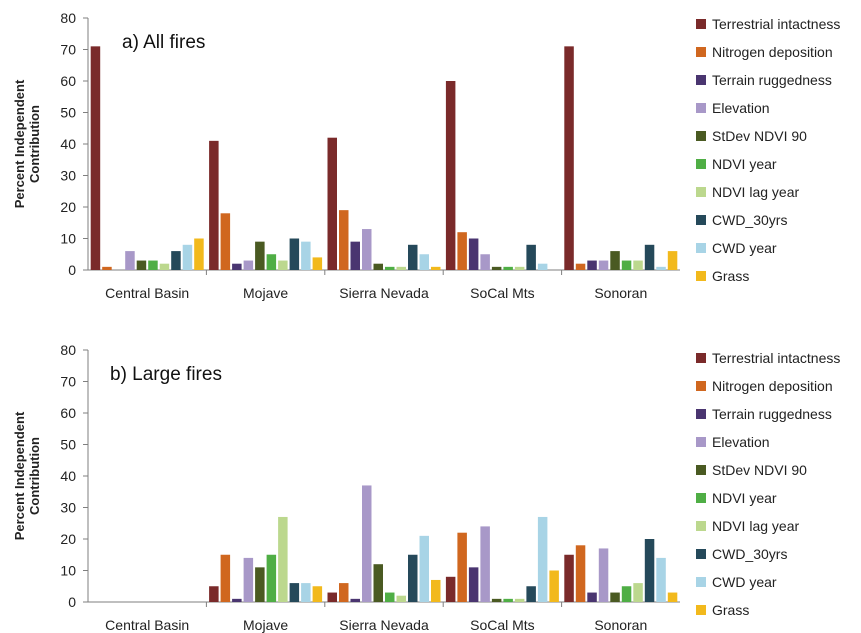 This screenshot has width=861, height=633. Describe the element at coordinates (68, 50) in the screenshot. I see `y-tick-label: 70` at that location.